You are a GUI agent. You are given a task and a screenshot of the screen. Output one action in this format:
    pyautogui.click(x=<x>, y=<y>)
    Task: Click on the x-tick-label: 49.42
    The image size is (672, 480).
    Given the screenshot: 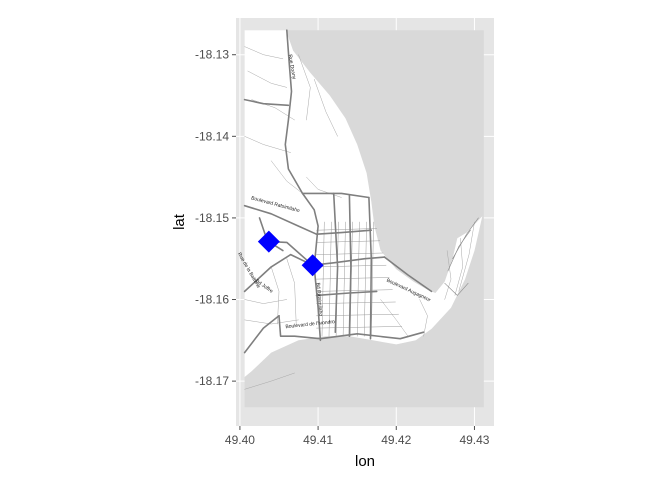 What is the action you would take?
    pyautogui.click(x=396, y=440)
    